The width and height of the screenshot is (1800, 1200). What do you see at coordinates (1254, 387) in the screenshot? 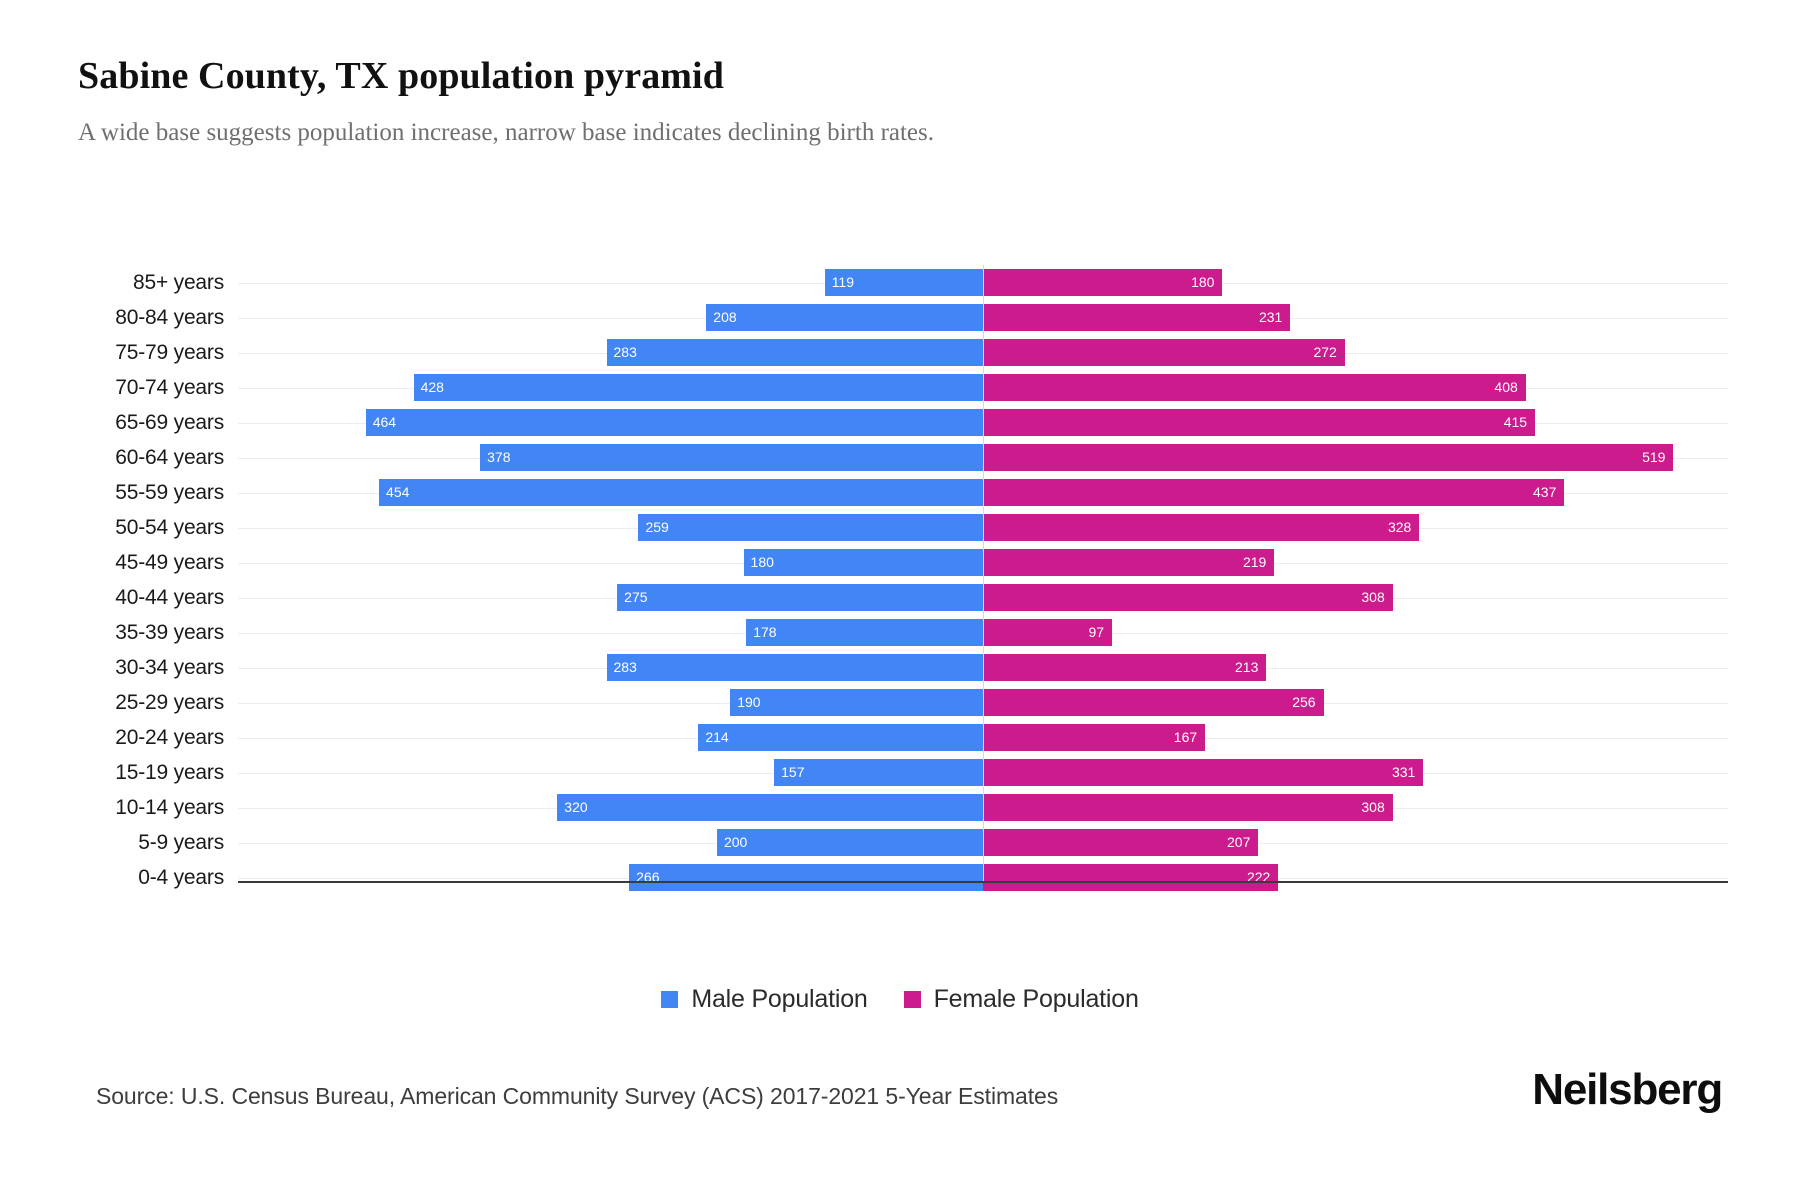
I see `female-bar: 408` at bounding box center [1254, 387].